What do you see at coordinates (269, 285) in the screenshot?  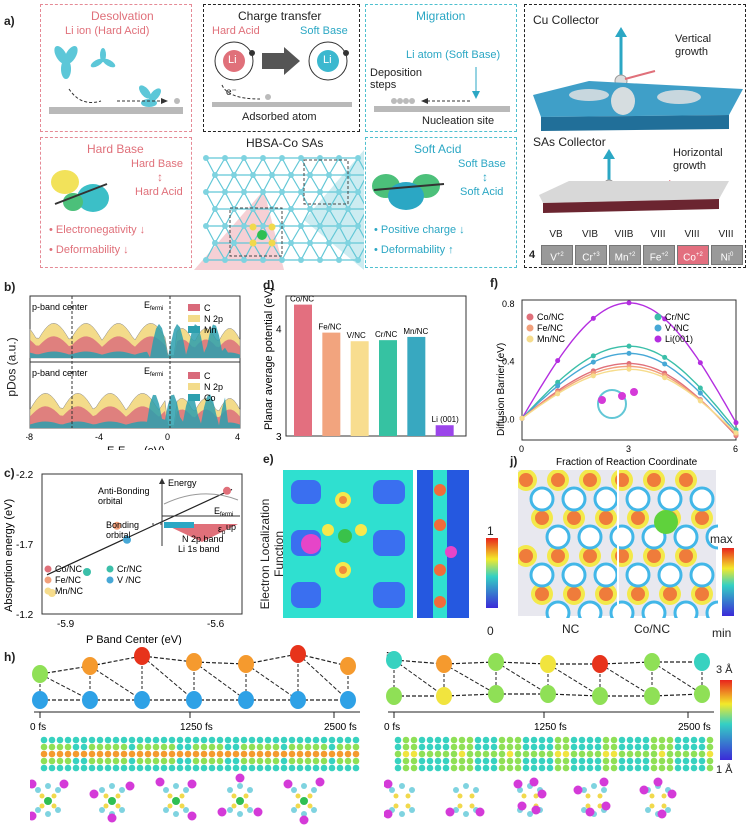 I see `panel-label-d: d)` at bounding box center [269, 285].